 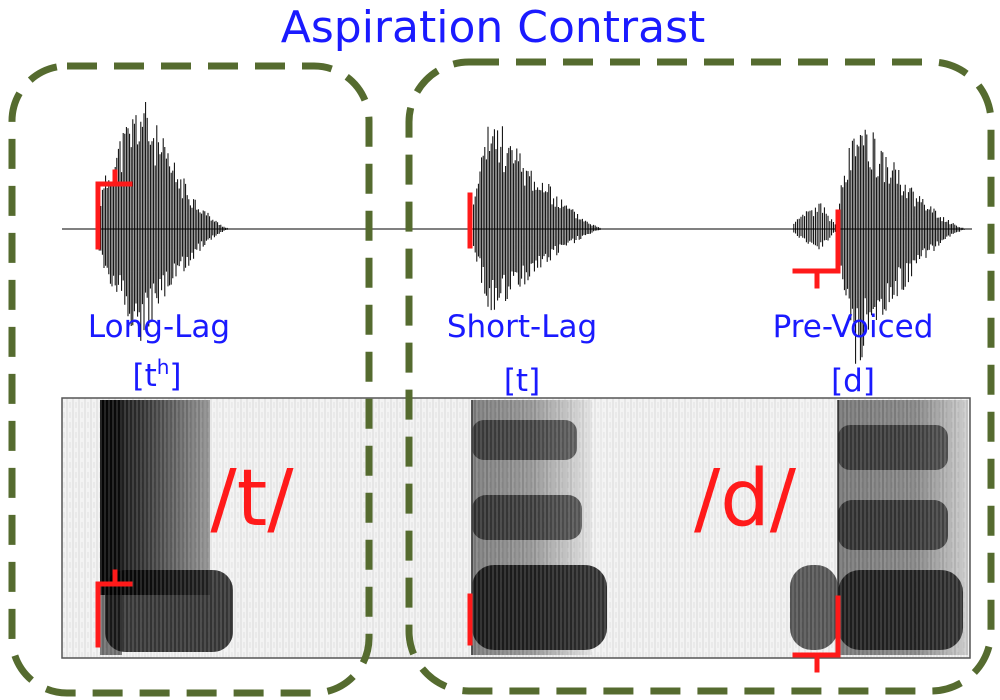 What do you see at coordinates (815, 226) in the screenshot?
I see `waveform-prevoicing` at bounding box center [815, 226].